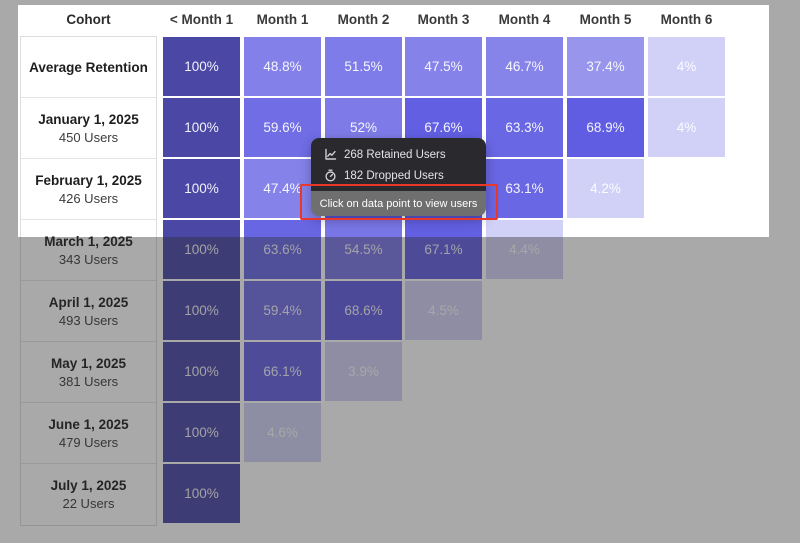 This screenshot has height=543, width=800. Describe the element at coordinates (88, 372) in the screenshot. I see `cohort-label-5: May 1, 2025 381 Users` at that location.